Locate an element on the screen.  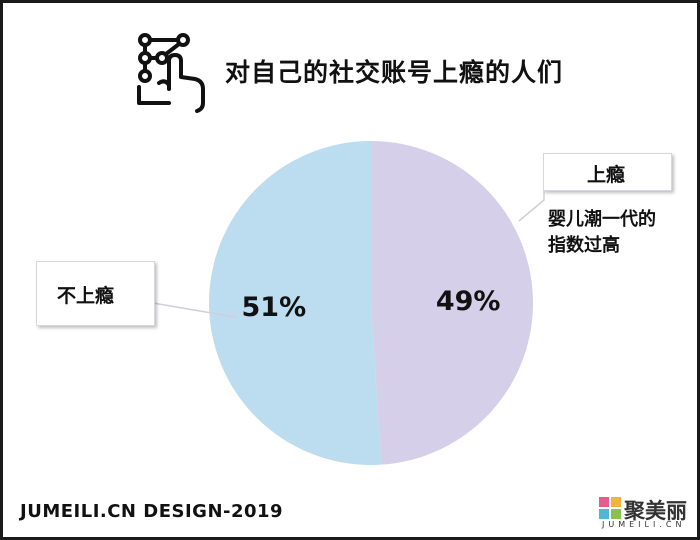
pie-slice-addicted is located at coordinates (452, 303).